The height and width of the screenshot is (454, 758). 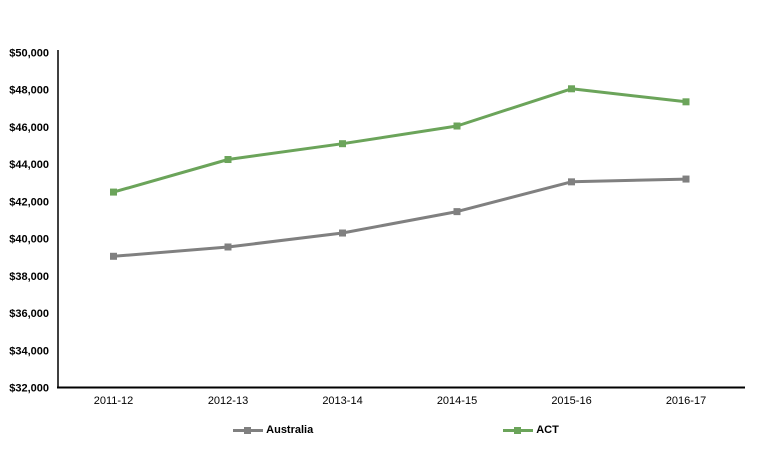 I want to click on x-axis-tick-label: 2011-12, so click(x=114, y=401).